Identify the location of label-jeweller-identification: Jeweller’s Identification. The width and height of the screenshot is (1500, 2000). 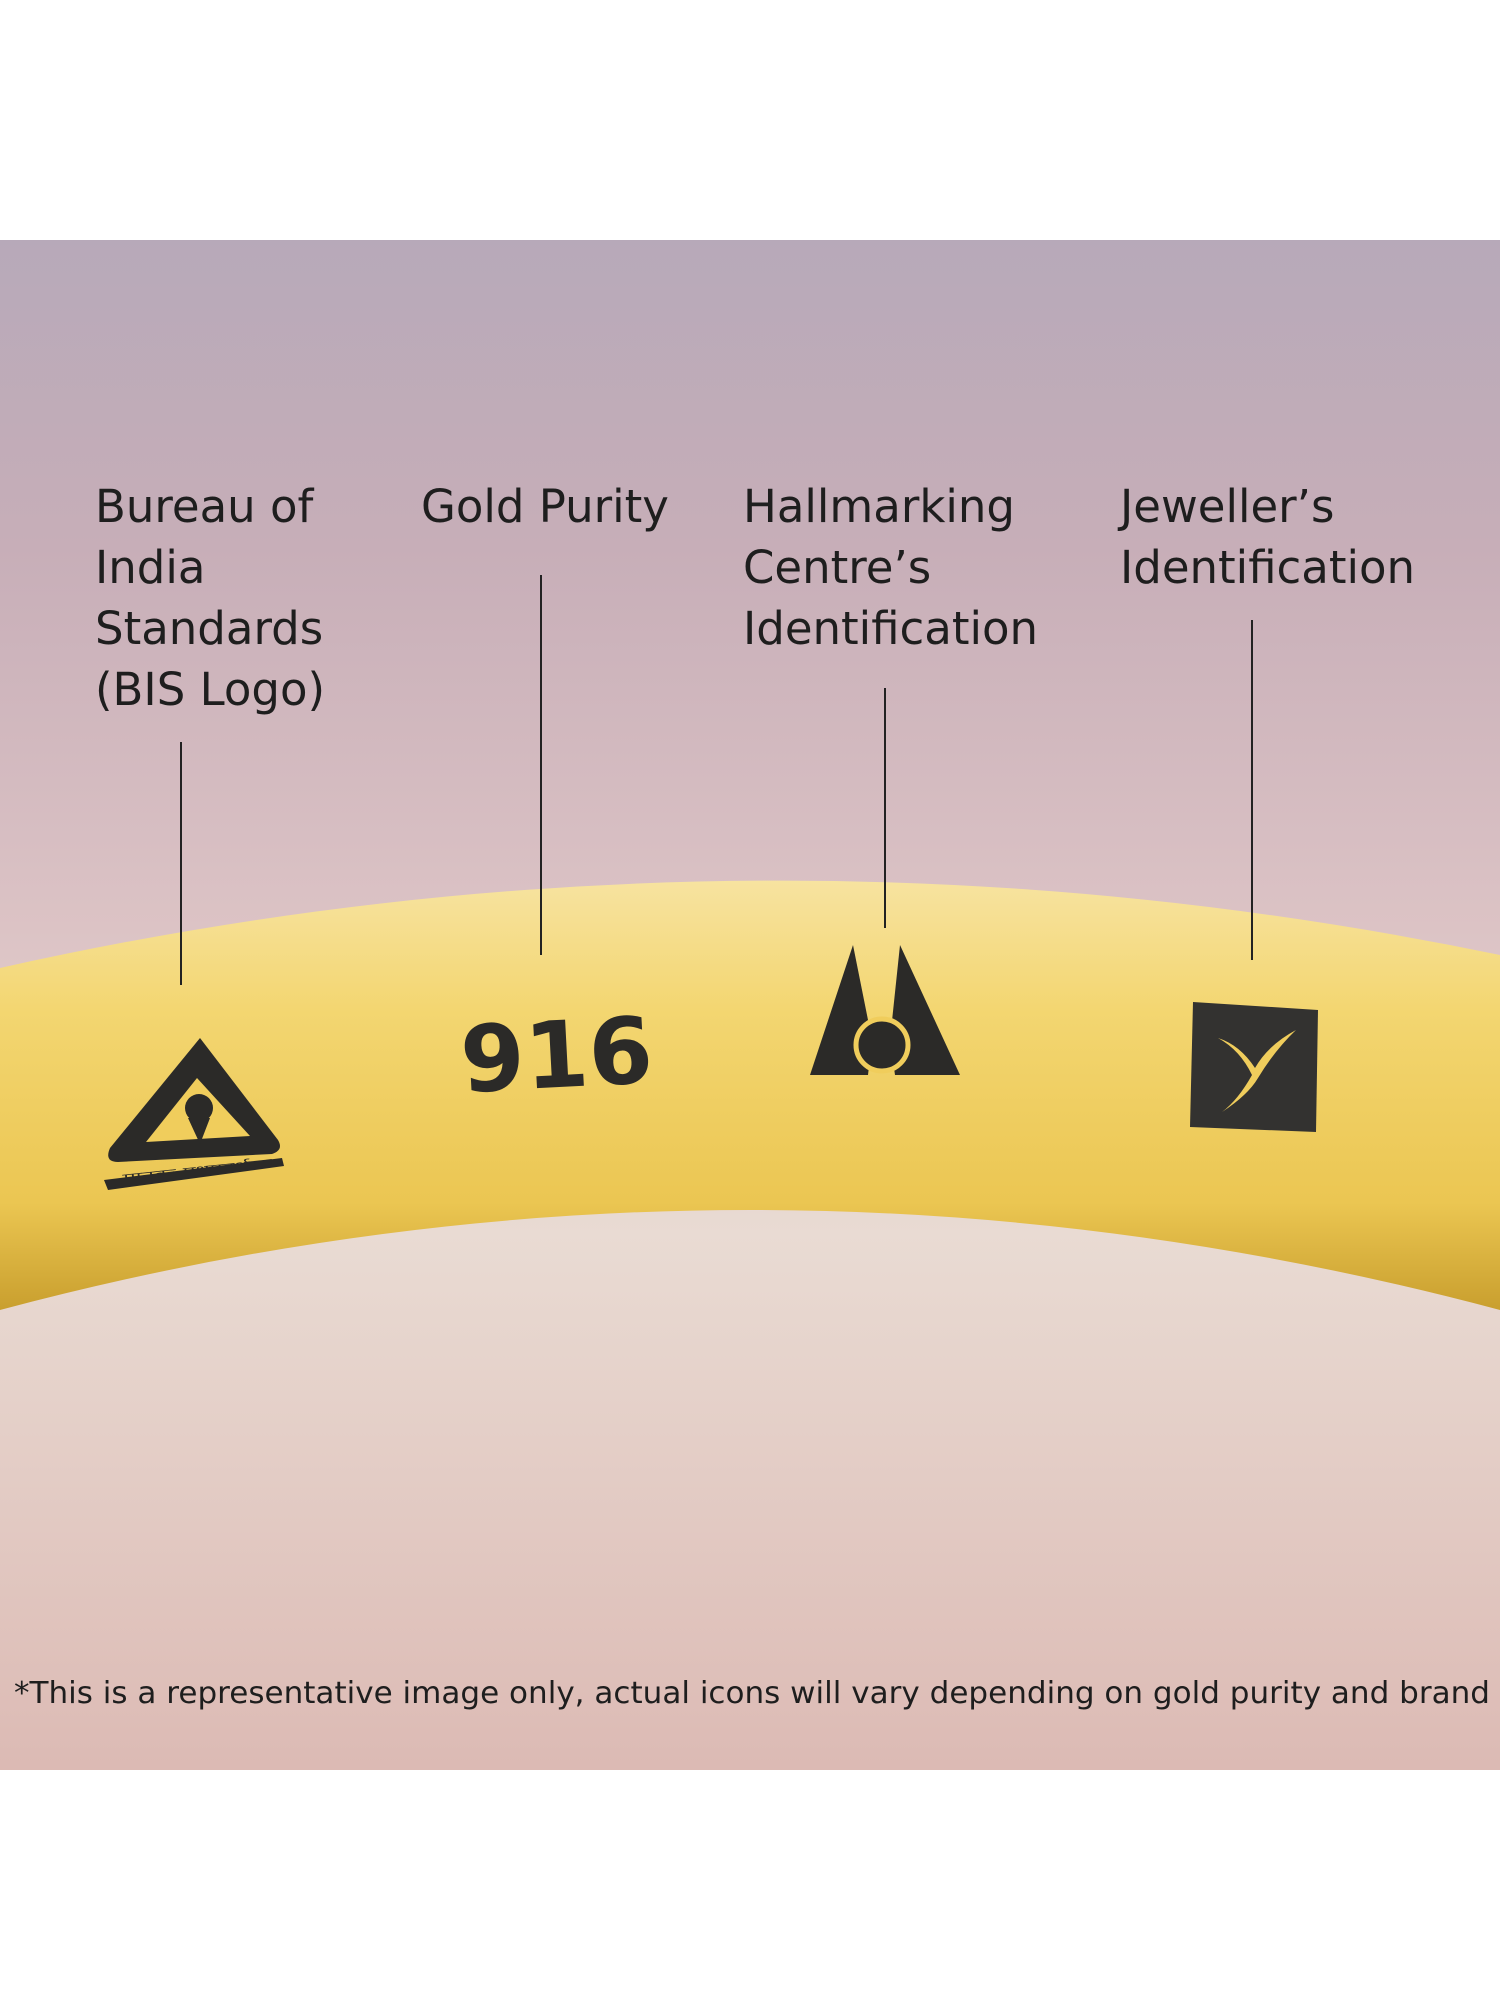
(1268, 537).